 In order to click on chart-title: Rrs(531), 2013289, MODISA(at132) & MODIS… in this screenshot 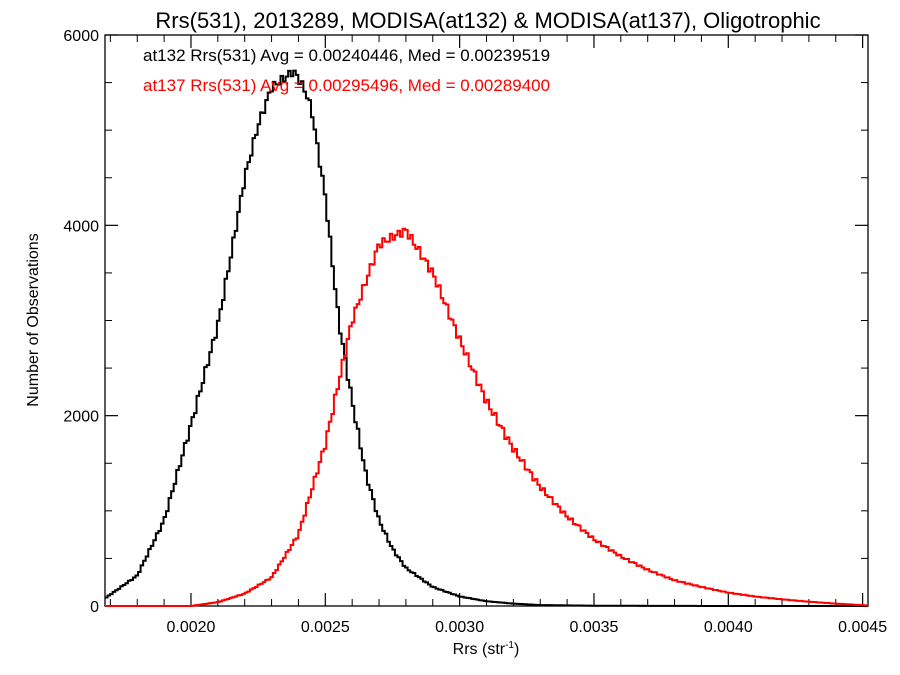, I will do `click(487, 20)`.